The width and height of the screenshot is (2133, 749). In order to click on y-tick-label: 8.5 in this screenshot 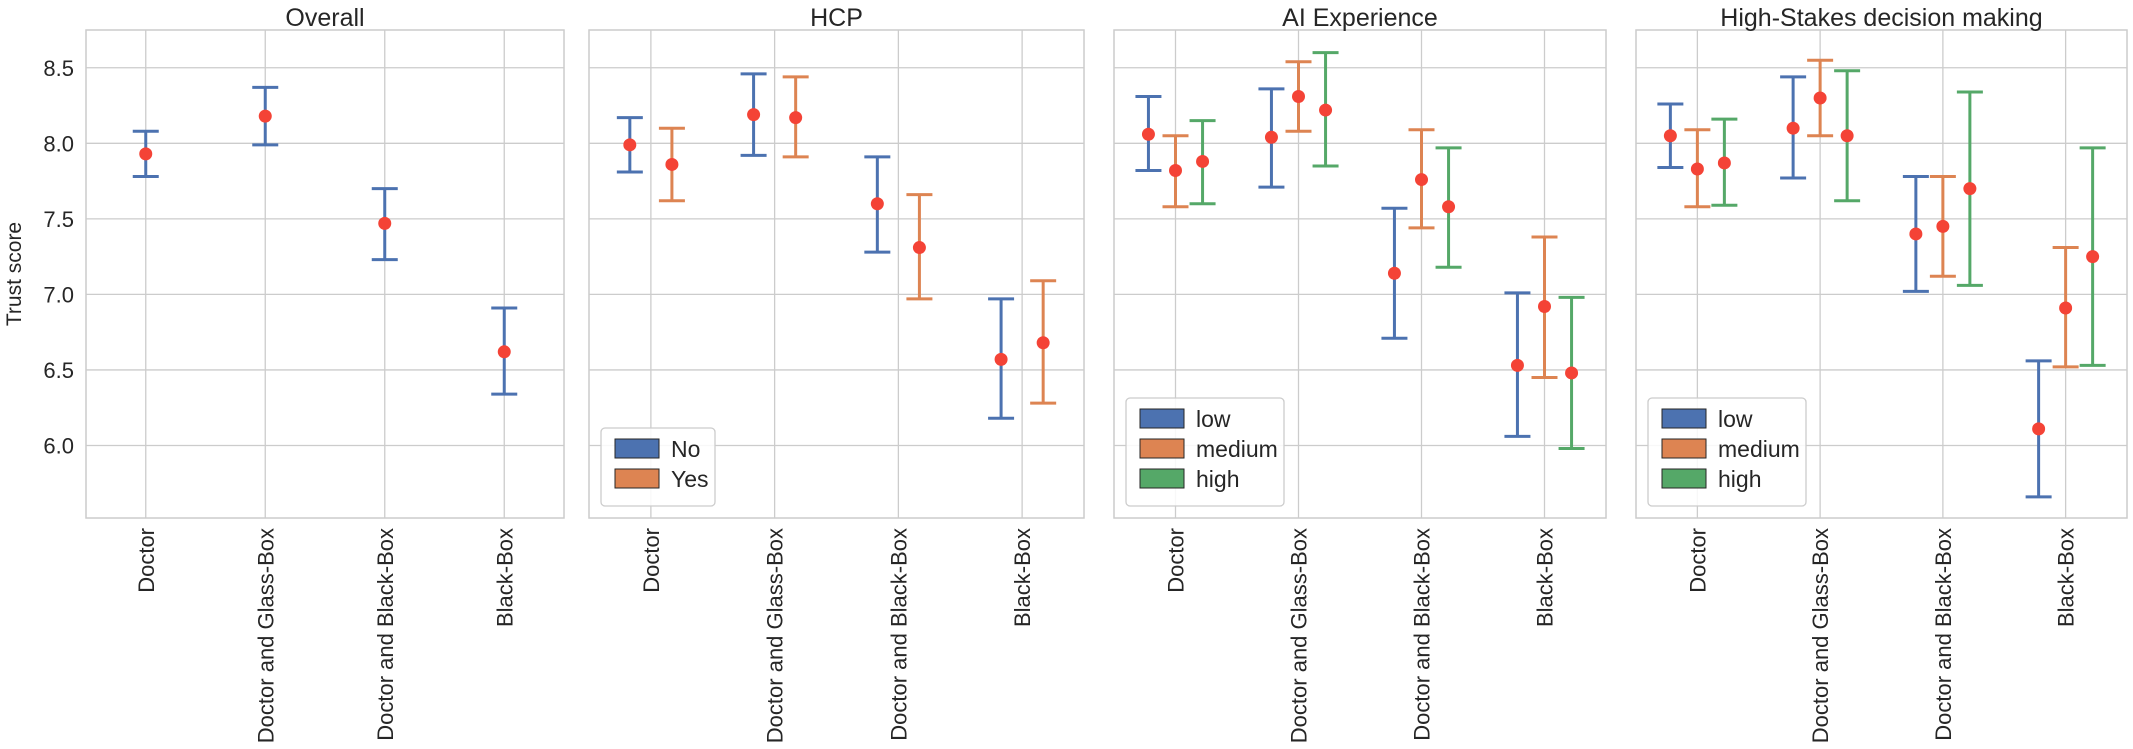, I will do `click(58, 68)`.